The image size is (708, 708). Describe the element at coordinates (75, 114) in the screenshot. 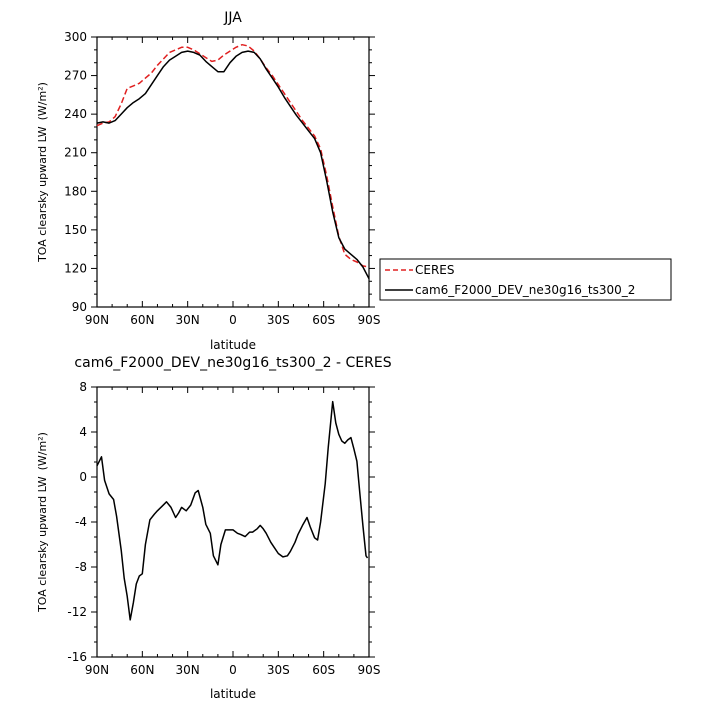

I see `y-tick-label: 240` at that location.